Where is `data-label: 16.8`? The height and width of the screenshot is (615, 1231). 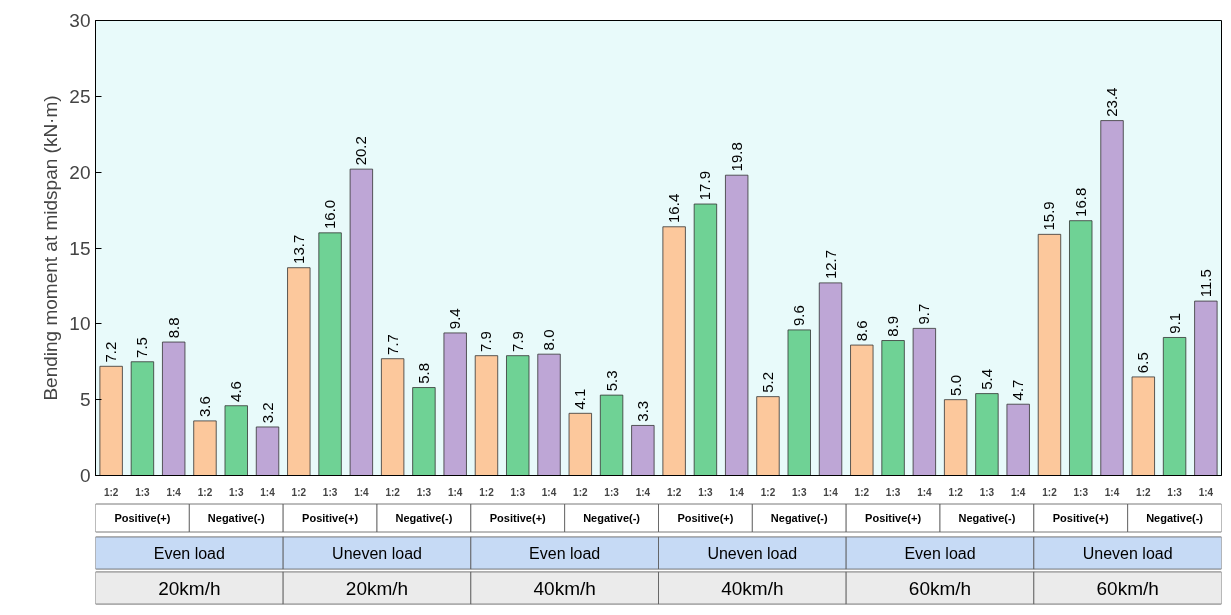 data-label: 16.8 is located at coordinates (1080, 202).